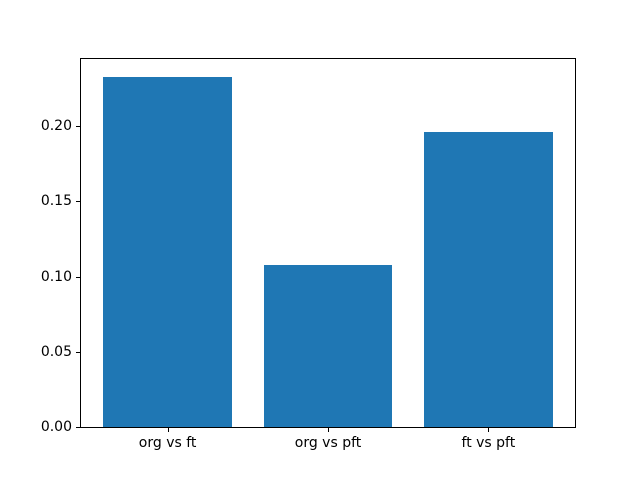 Image resolution: width=640 pixels, height=480 pixels. I want to click on x-tick-label: org vs pft, so click(328, 443).